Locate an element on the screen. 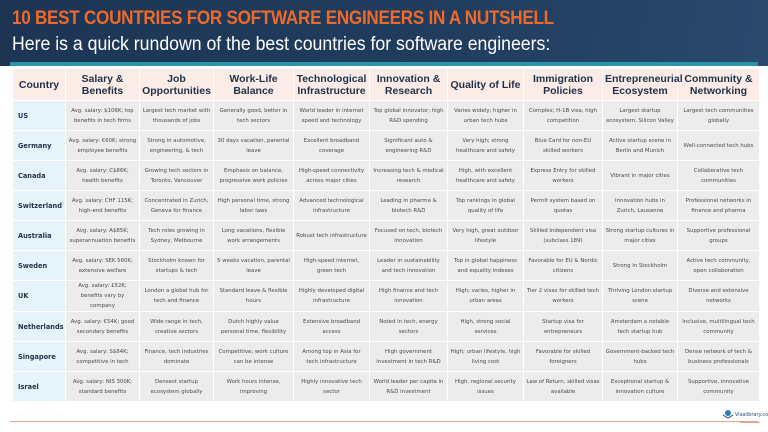 This screenshot has width=768, height=432. table-cell: 5 weeks vacation, parental leave is located at coordinates (253, 265).